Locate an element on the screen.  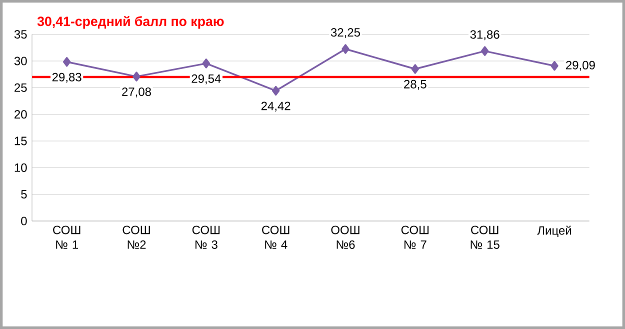
text: 29,09 is located at coordinates (580, 65).